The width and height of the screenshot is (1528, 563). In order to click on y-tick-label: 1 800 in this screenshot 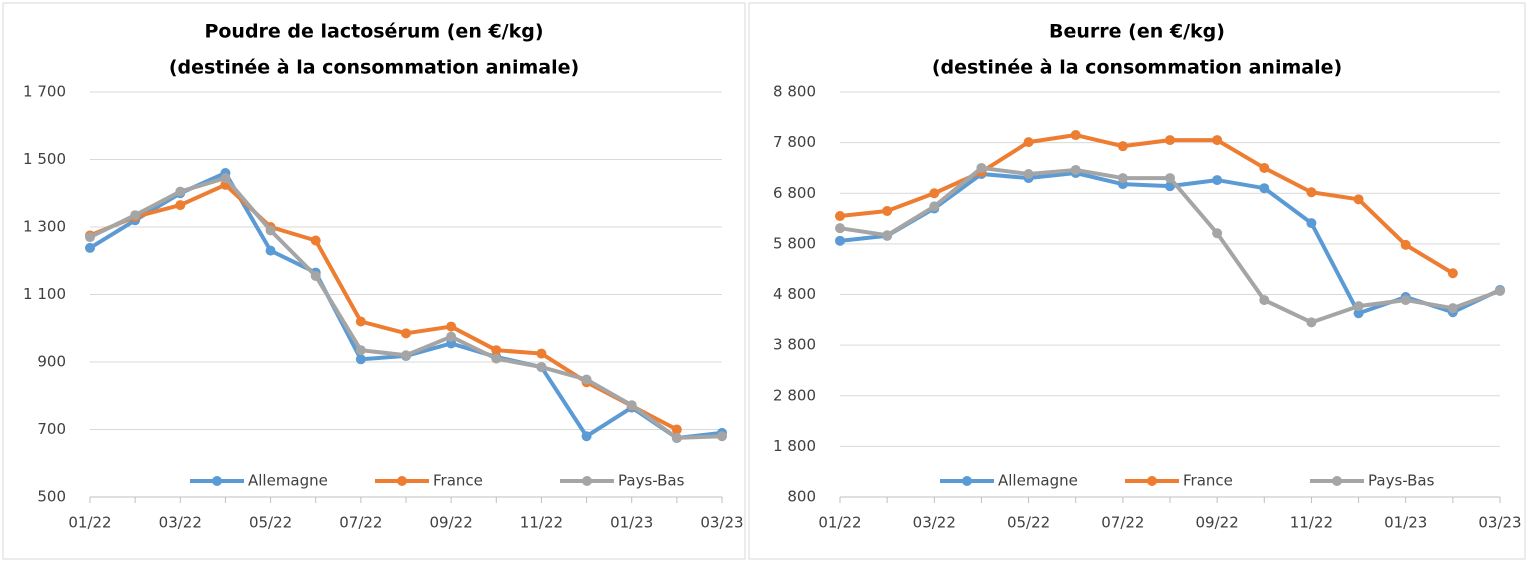, I will do `click(794, 446)`.